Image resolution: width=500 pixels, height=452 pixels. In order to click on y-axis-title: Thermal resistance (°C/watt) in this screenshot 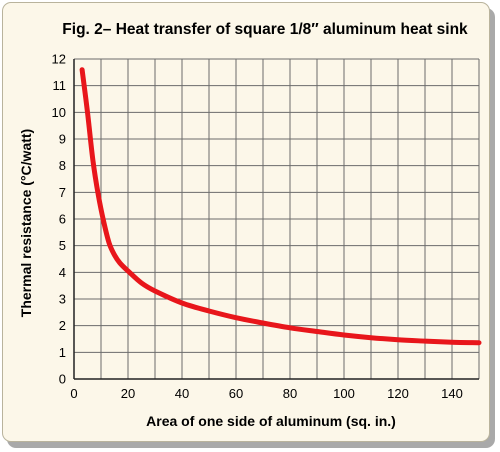, I will do `click(26, 223)`.